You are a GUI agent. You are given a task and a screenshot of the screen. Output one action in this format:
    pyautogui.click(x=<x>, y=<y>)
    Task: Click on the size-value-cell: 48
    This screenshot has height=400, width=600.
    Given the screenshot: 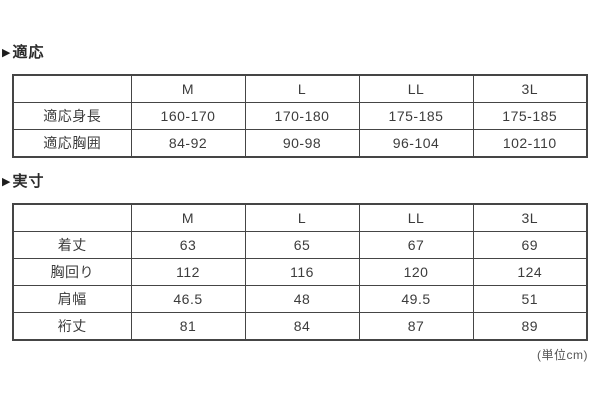 What is the action you would take?
    pyautogui.click(x=302, y=299)
    